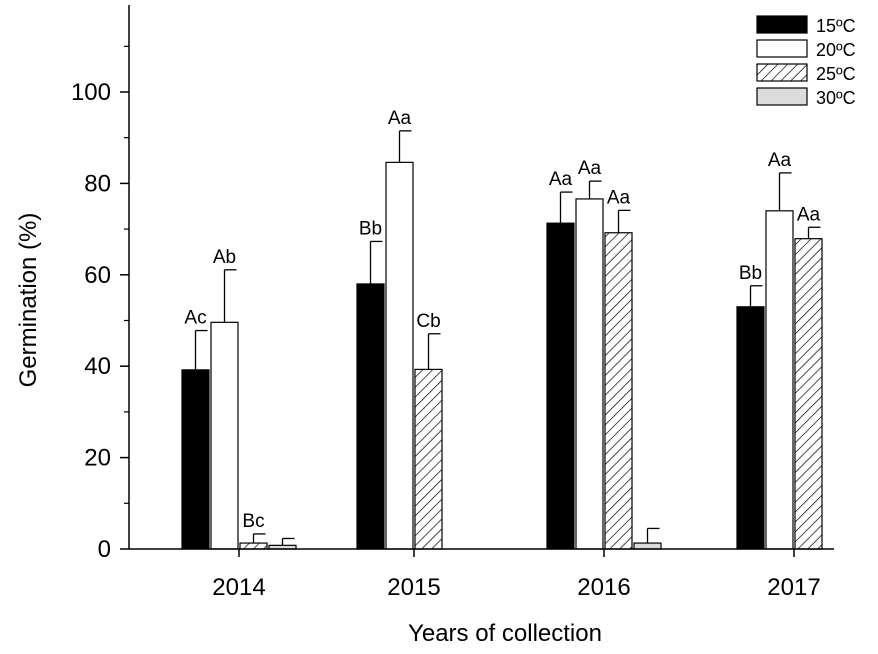 Image resolution: width=878 pixels, height=654 pixels. What do you see at coordinates (836, 98) in the screenshot?
I see `legend-label: 30ºC` at bounding box center [836, 98].